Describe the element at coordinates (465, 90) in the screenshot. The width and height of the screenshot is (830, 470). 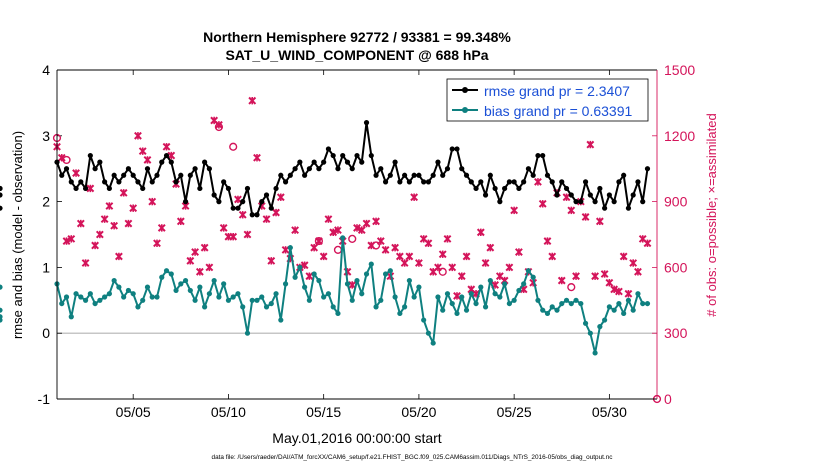
I see `legend-rmse-marker` at that location.